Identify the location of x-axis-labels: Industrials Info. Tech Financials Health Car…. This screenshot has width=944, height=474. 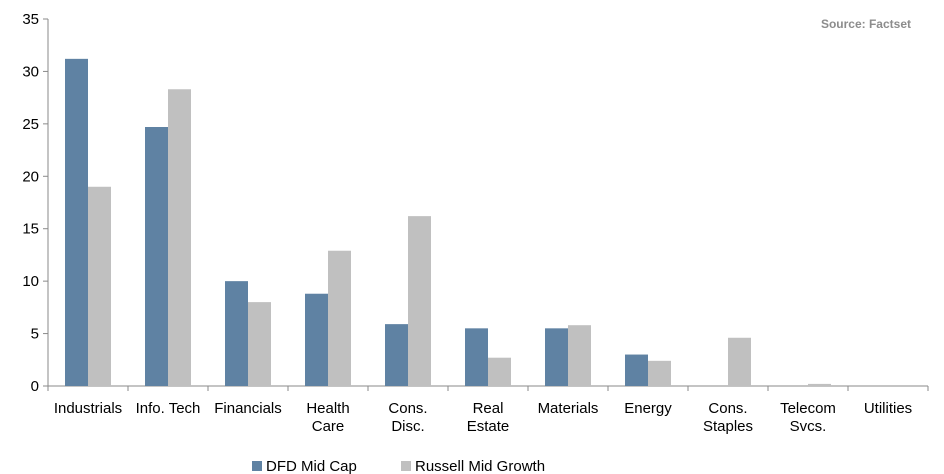
(483, 417).